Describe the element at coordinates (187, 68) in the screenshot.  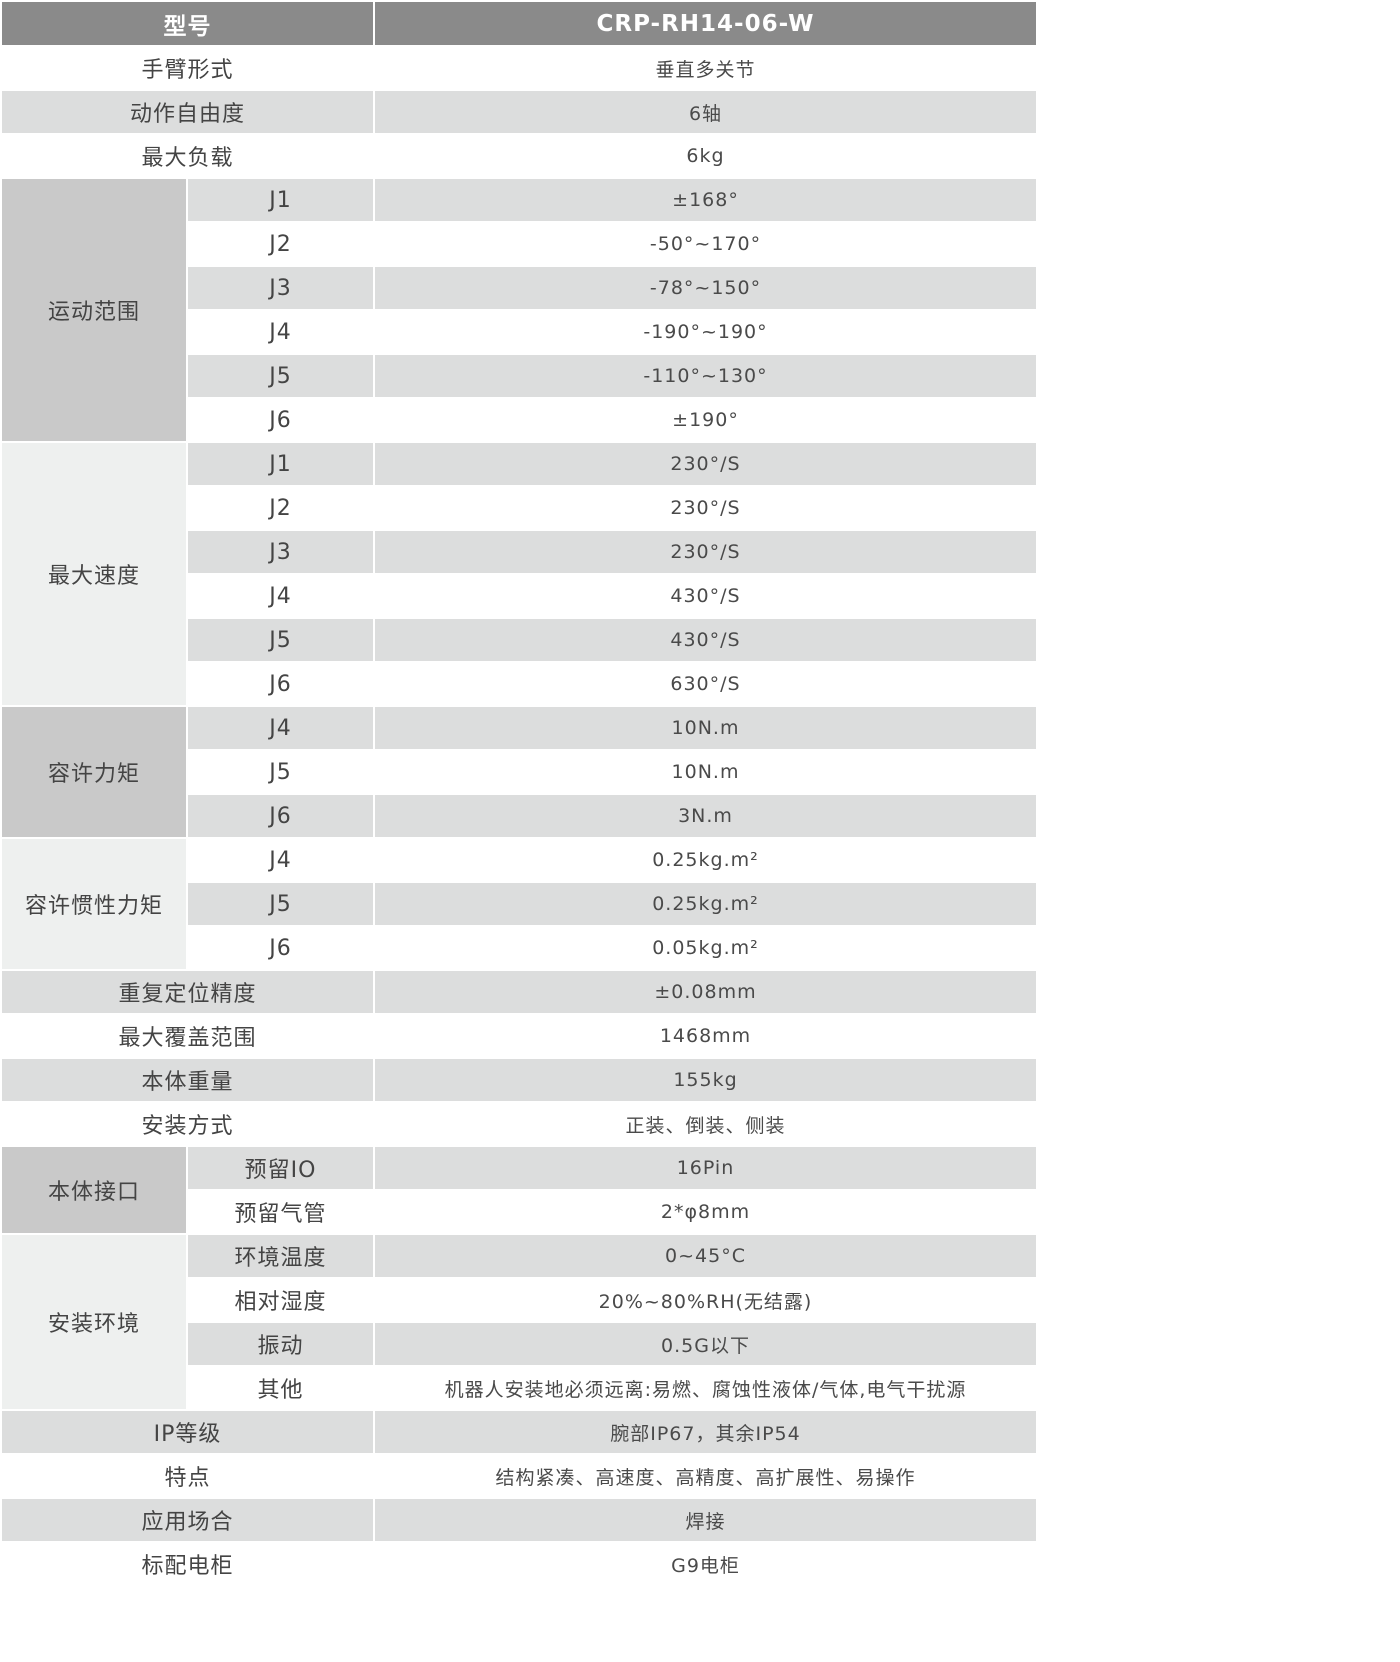
I see `spec-label: 手臂形式` at that location.